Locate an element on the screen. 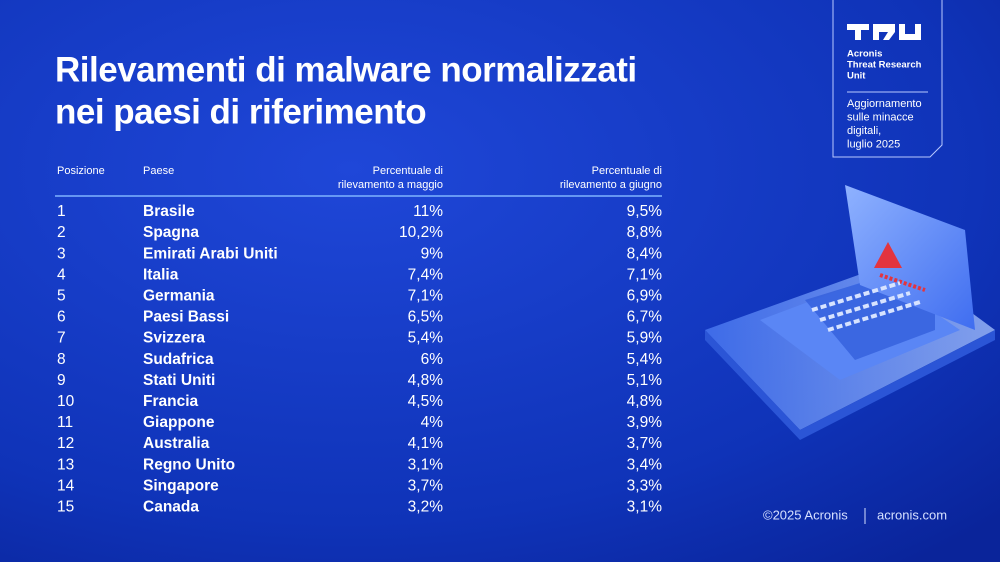 The image size is (1000, 567). country: Singapore is located at coordinates (181, 485).